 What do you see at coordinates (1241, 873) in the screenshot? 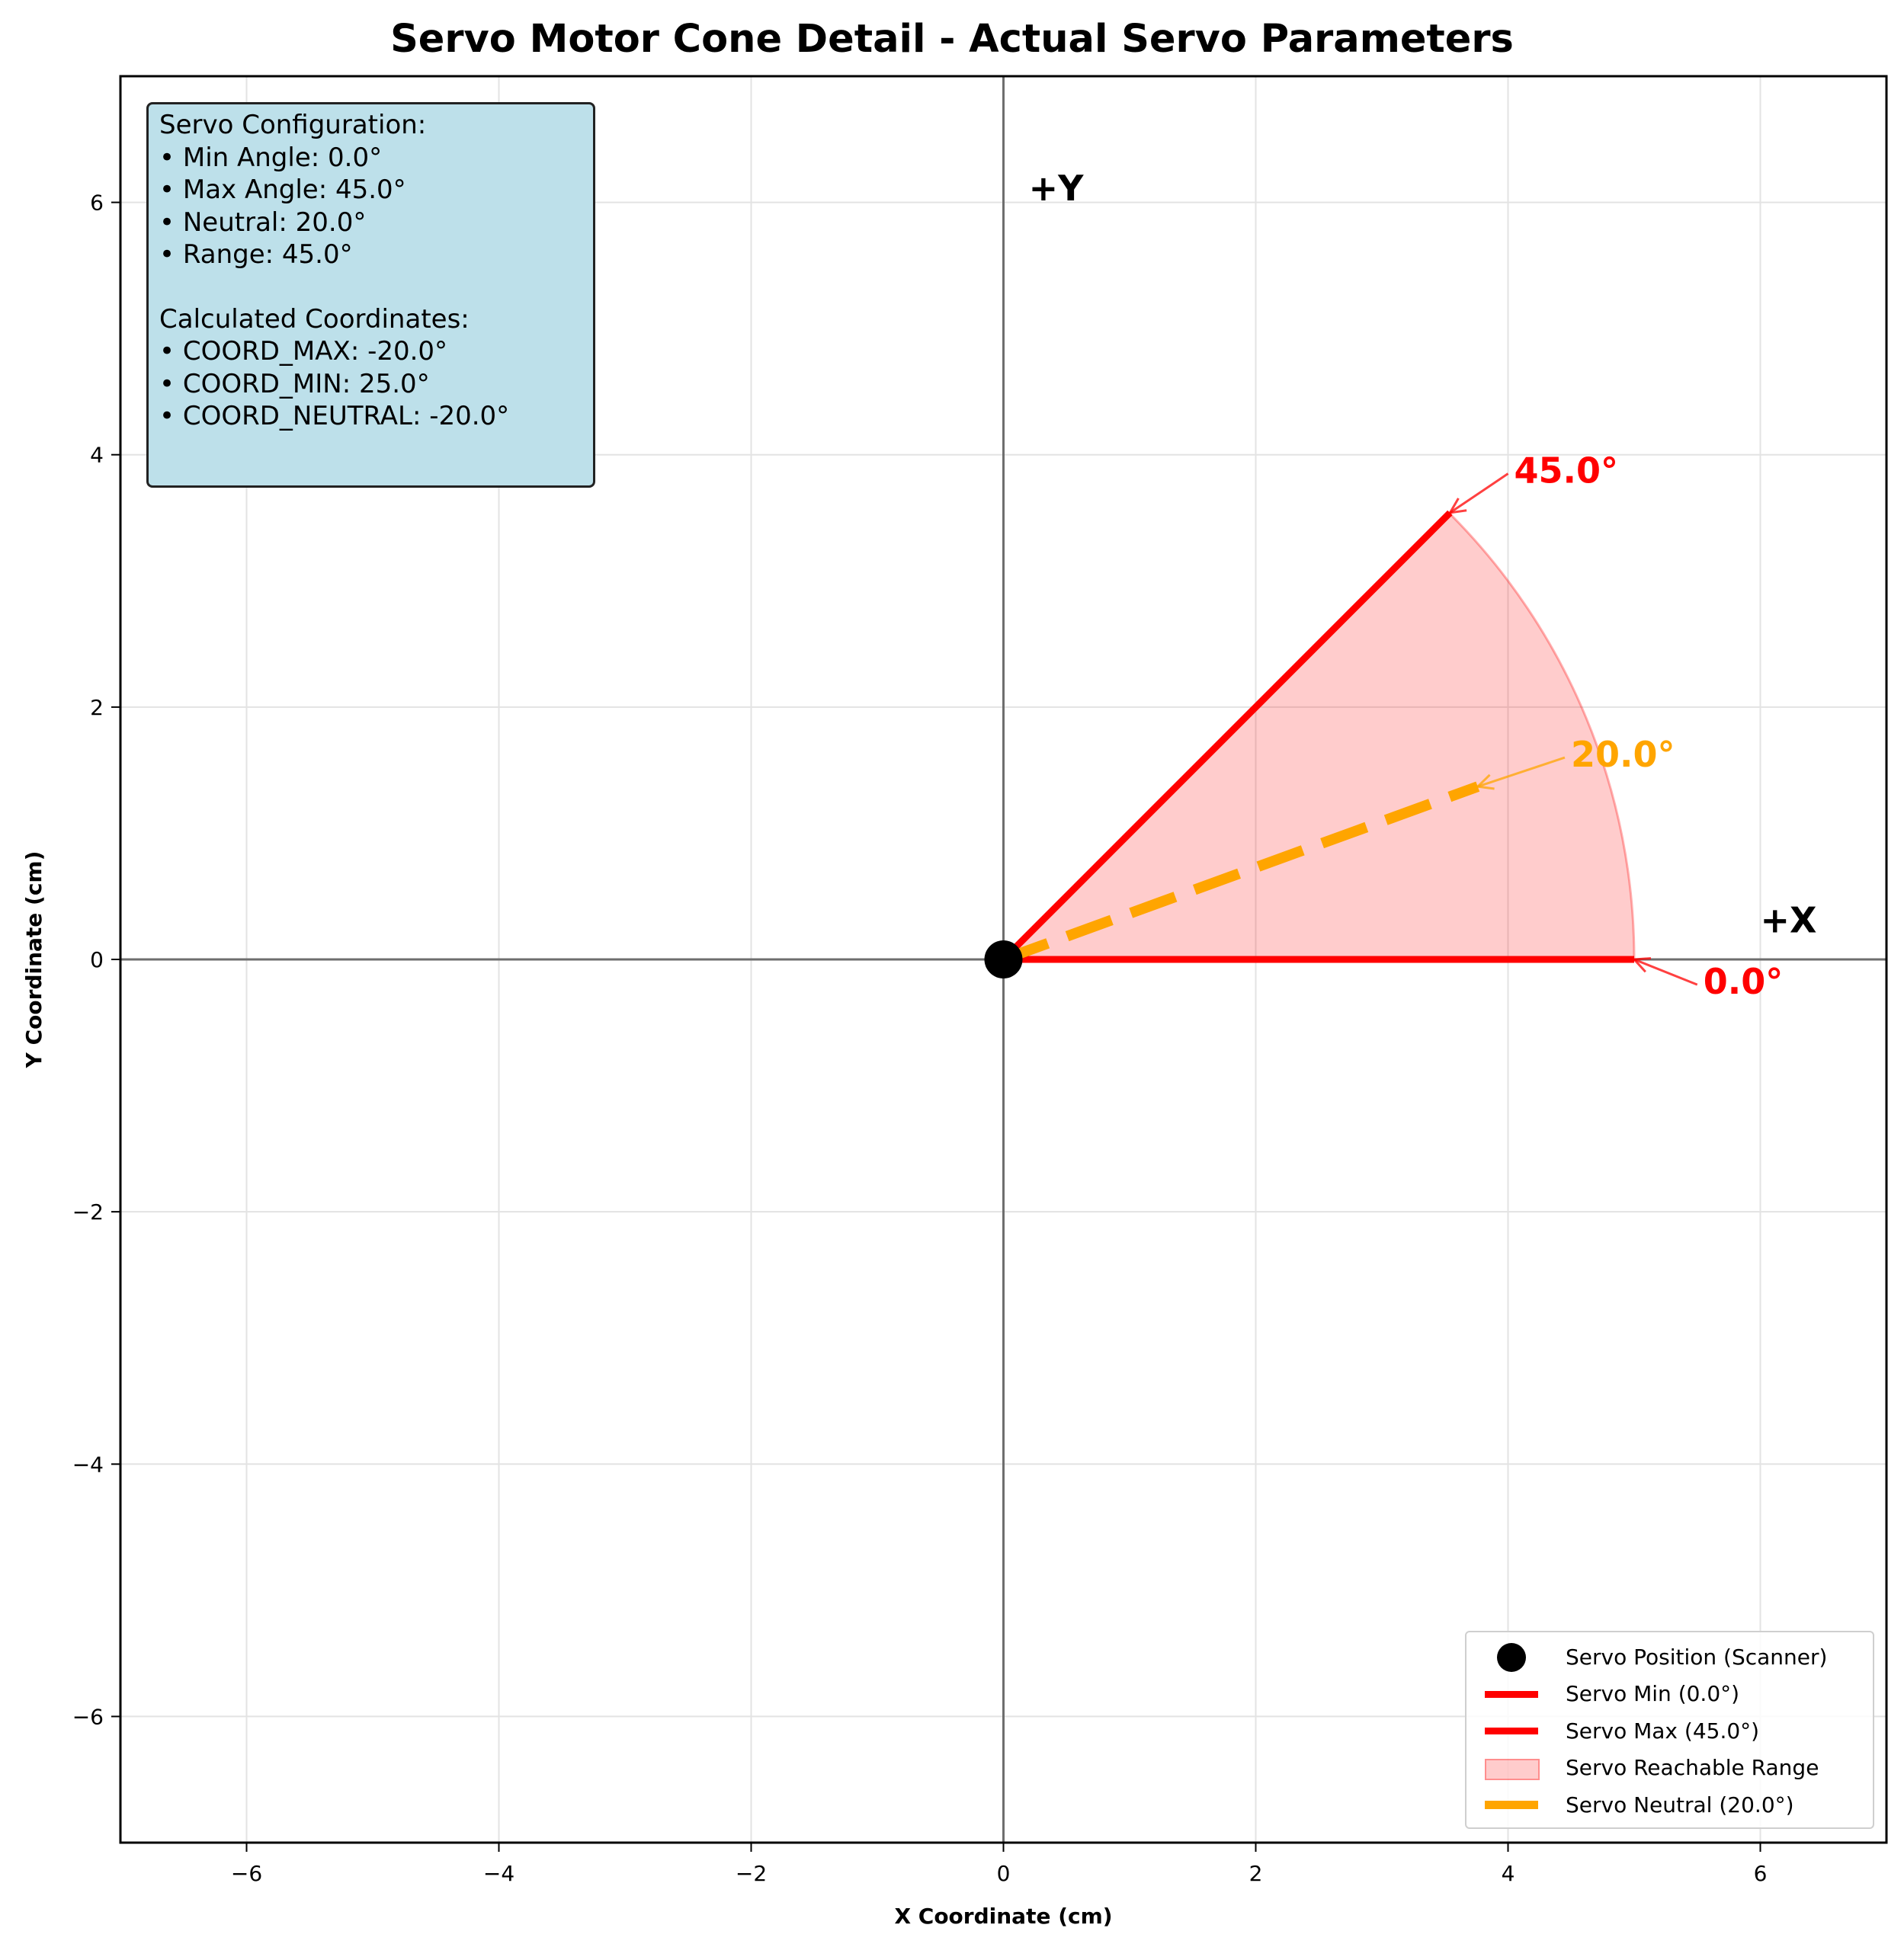
I see `servo-neutral-line` at bounding box center [1241, 873].